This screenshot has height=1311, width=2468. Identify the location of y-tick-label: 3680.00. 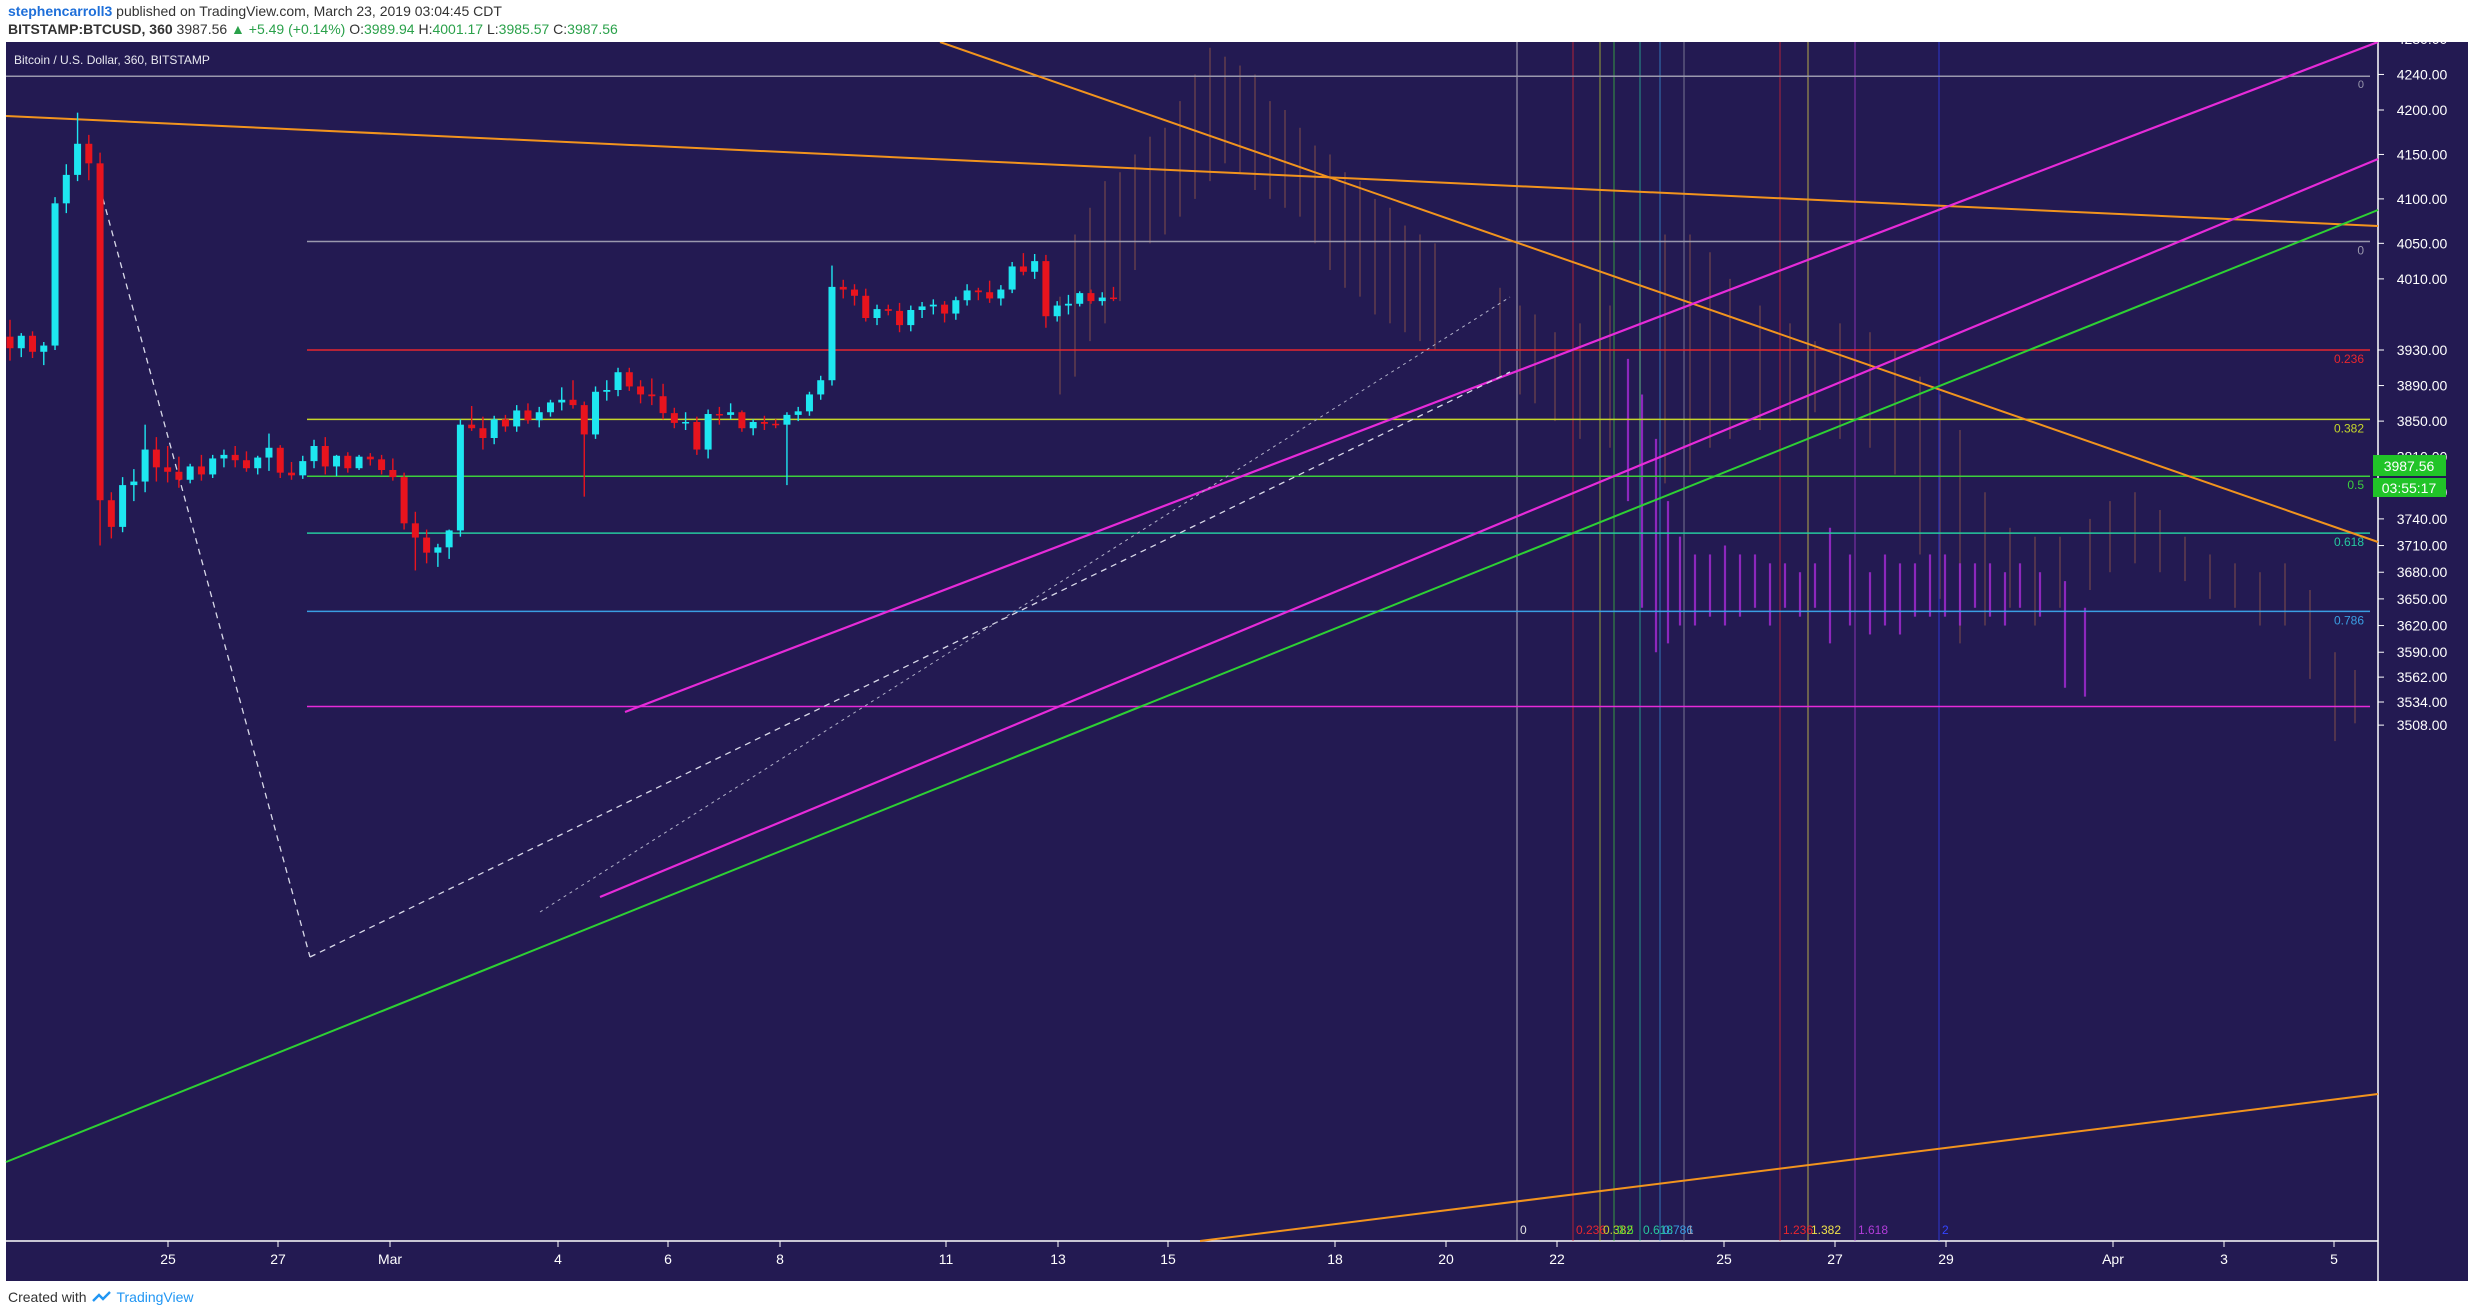
(2422, 572).